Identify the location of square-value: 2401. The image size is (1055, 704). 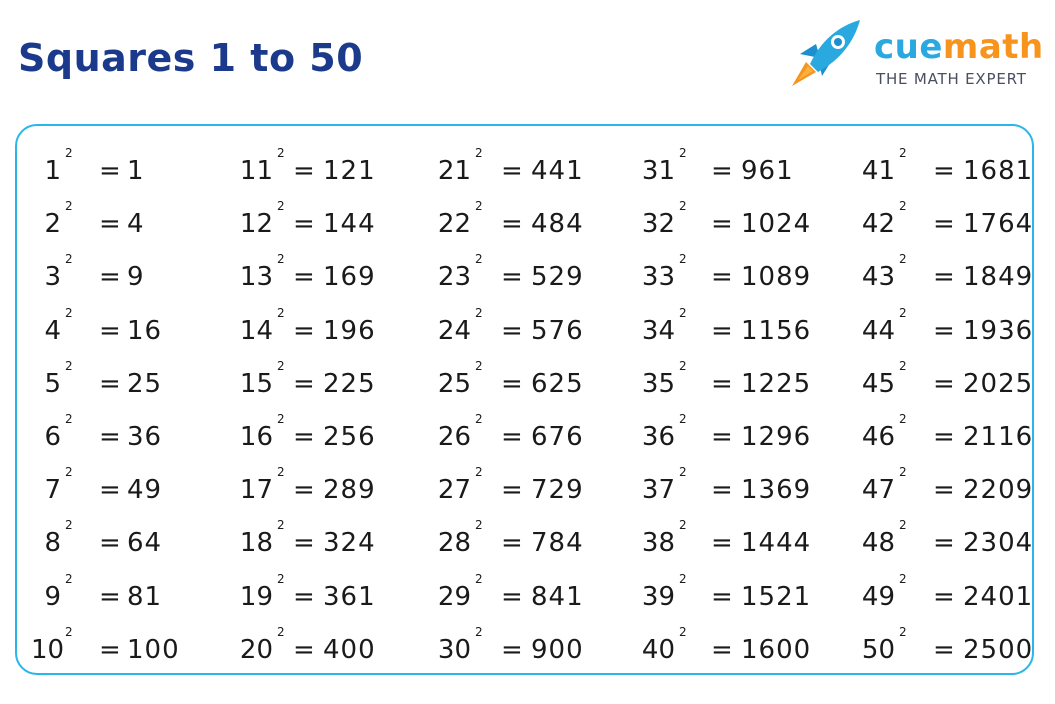
(998, 596).